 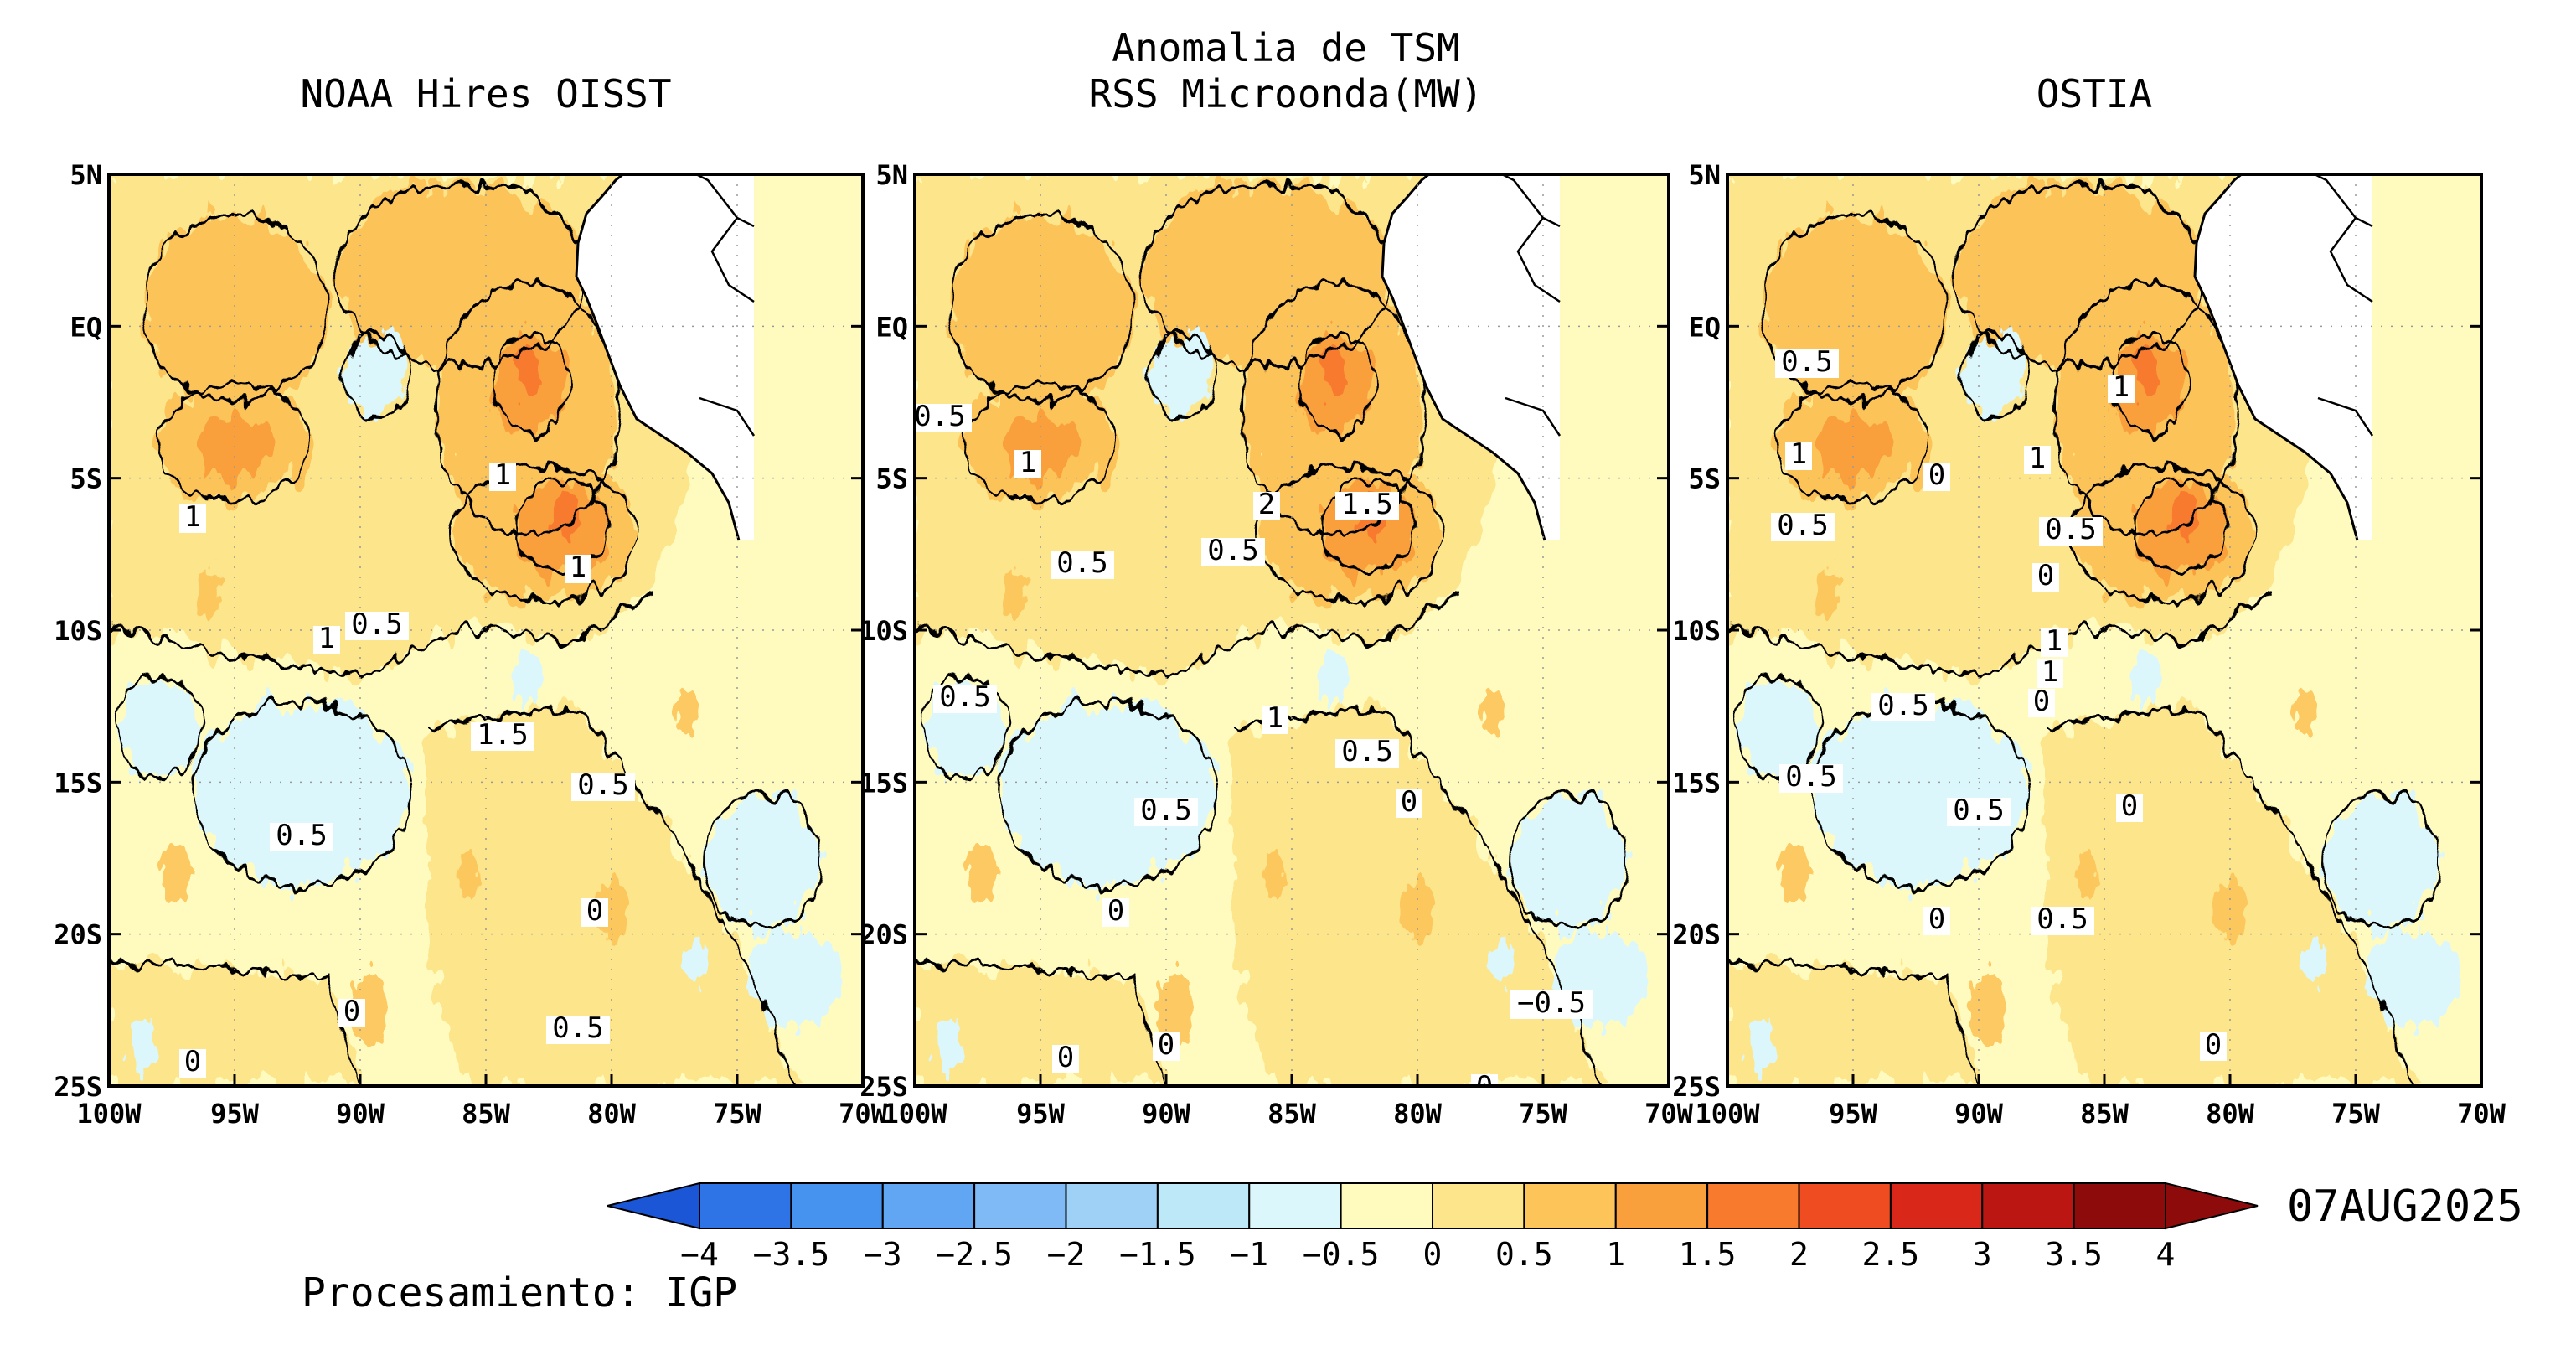 I want to click on contour-label: 2, so click(x=1266, y=504).